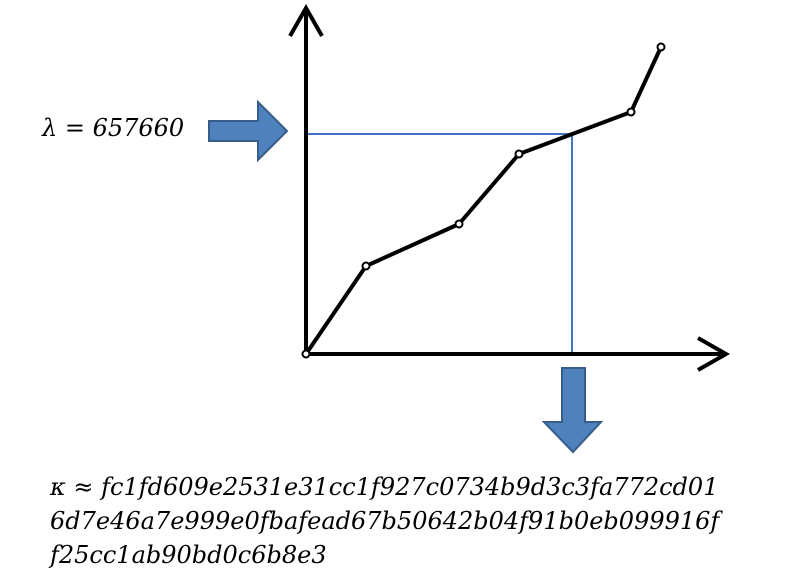  What do you see at coordinates (714, 354) in the screenshot?
I see `x-axis-arrowhead` at bounding box center [714, 354].